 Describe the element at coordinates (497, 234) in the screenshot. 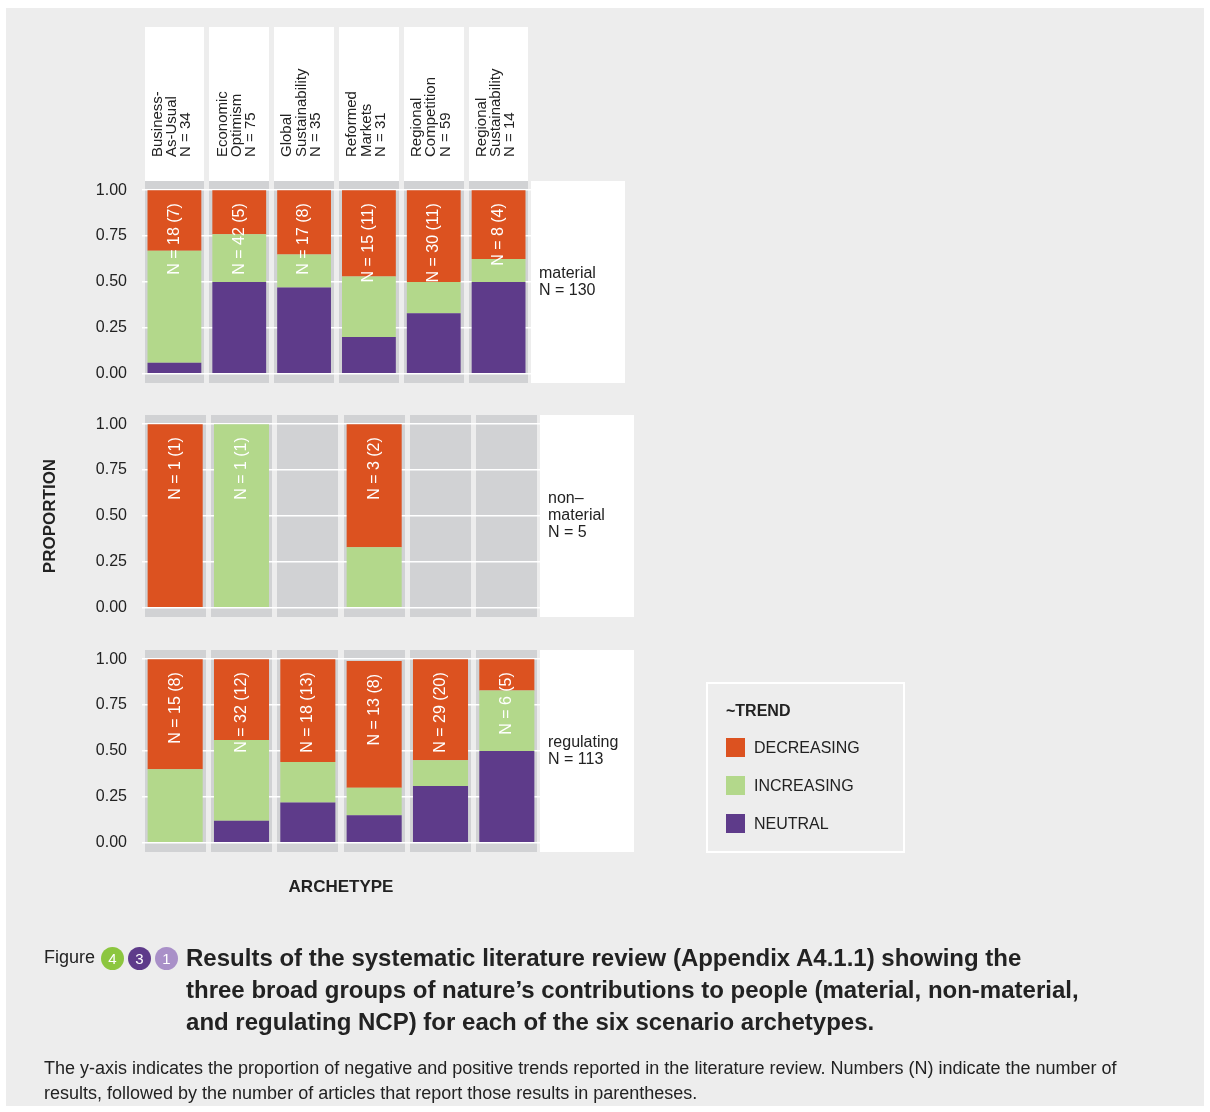

I see `data-label: N = 8 (4)` at that location.